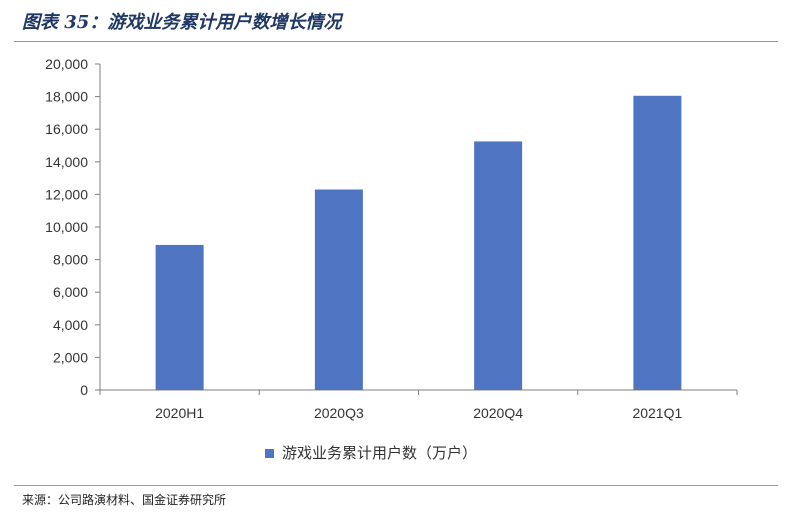  What do you see at coordinates (66, 162) in the screenshot?
I see `y-tick-label: 14,000` at bounding box center [66, 162].